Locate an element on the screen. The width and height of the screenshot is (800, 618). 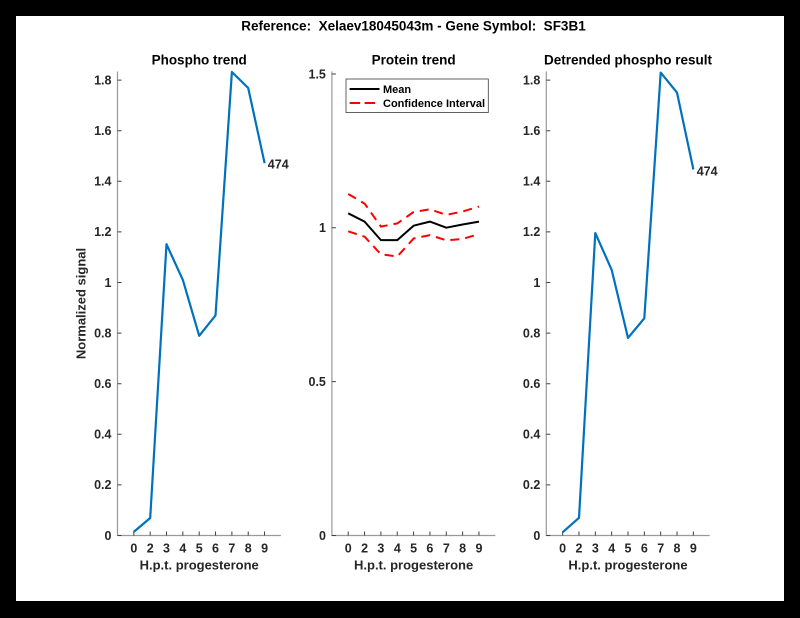
svg-text: Normalized signal is located at coordinates (81, 303).